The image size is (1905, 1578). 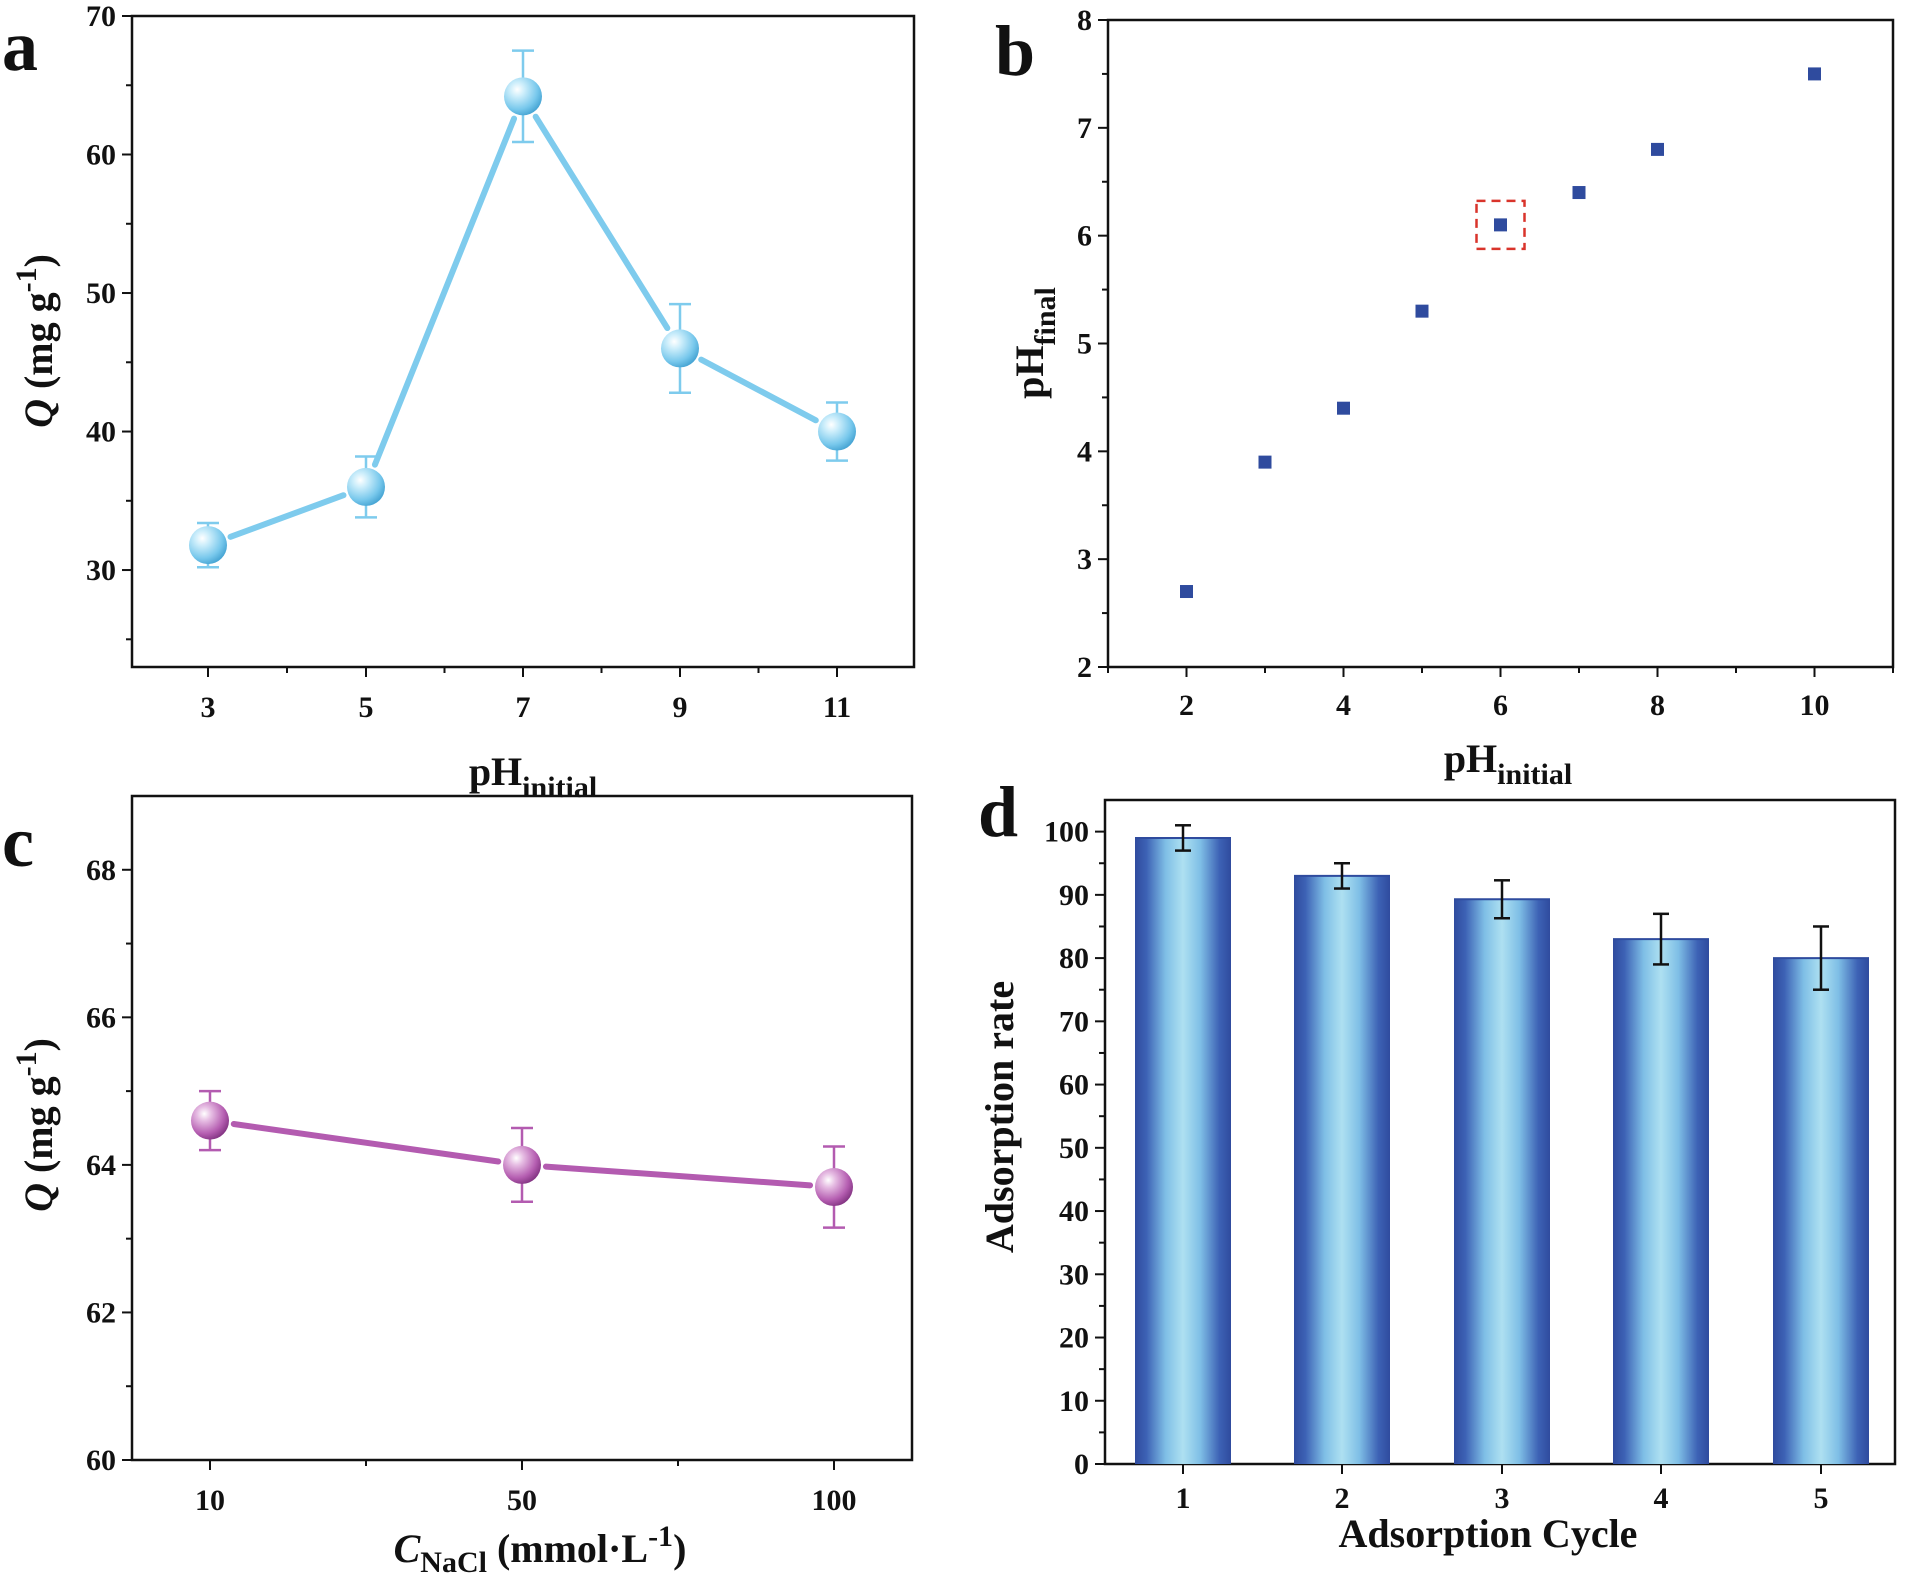 I want to click on a-xtick-label: 5, so click(x=366, y=707).